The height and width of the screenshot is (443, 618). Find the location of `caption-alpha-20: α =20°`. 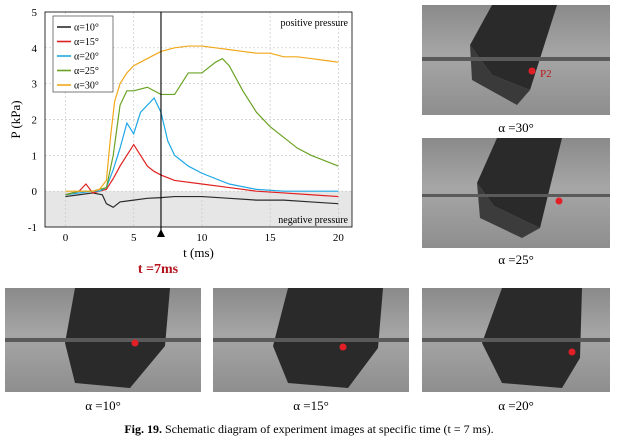

caption-alpha-20: α =20° is located at coordinates (516, 405).